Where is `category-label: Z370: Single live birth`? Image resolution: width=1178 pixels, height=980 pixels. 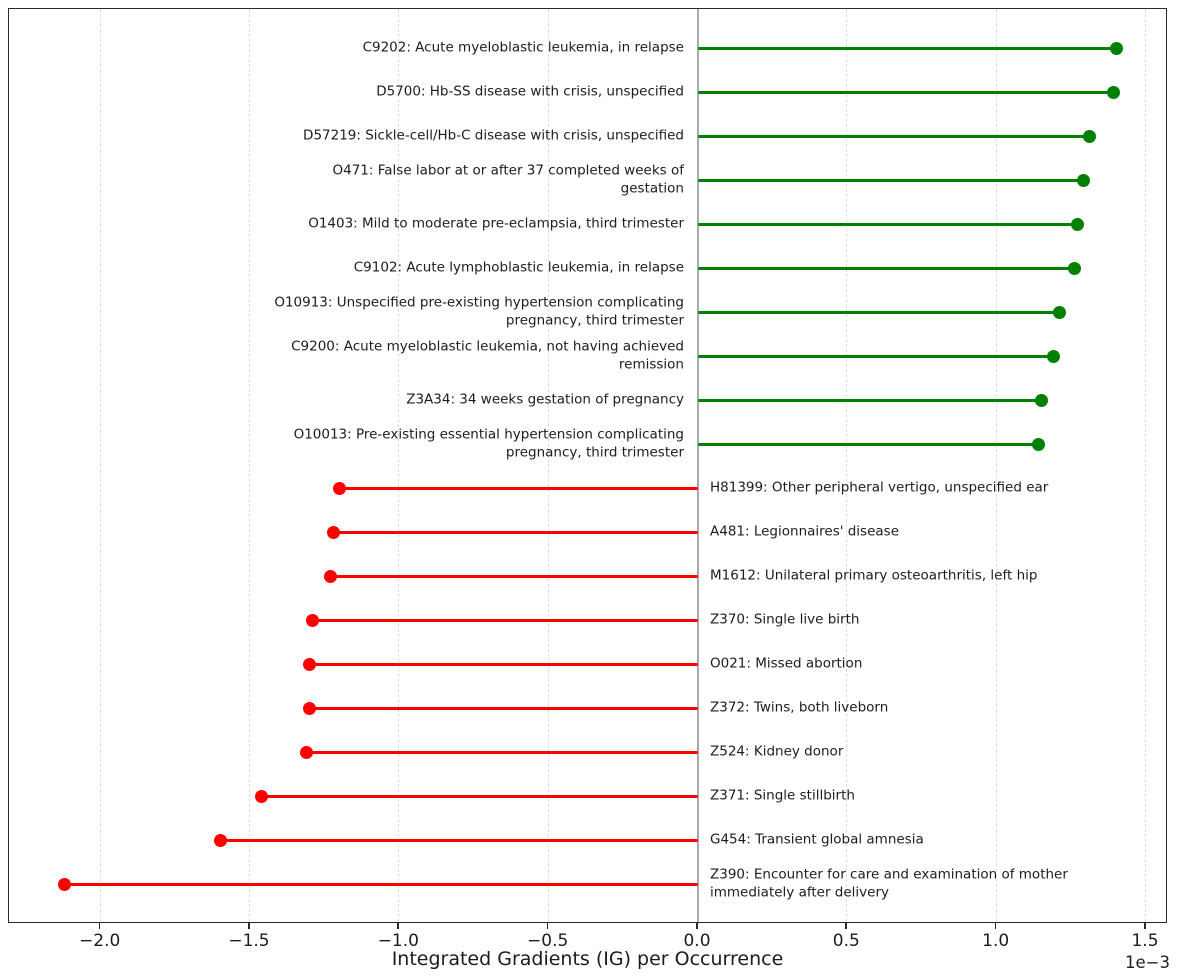 category-label: Z370: Single live birth is located at coordinates (785, 619).